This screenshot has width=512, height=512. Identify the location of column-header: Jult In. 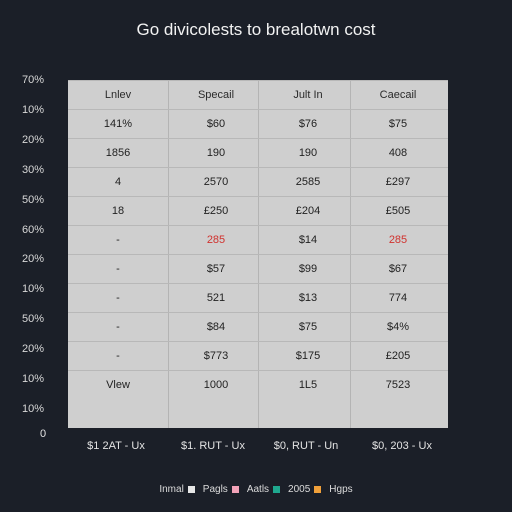
(308, 95).